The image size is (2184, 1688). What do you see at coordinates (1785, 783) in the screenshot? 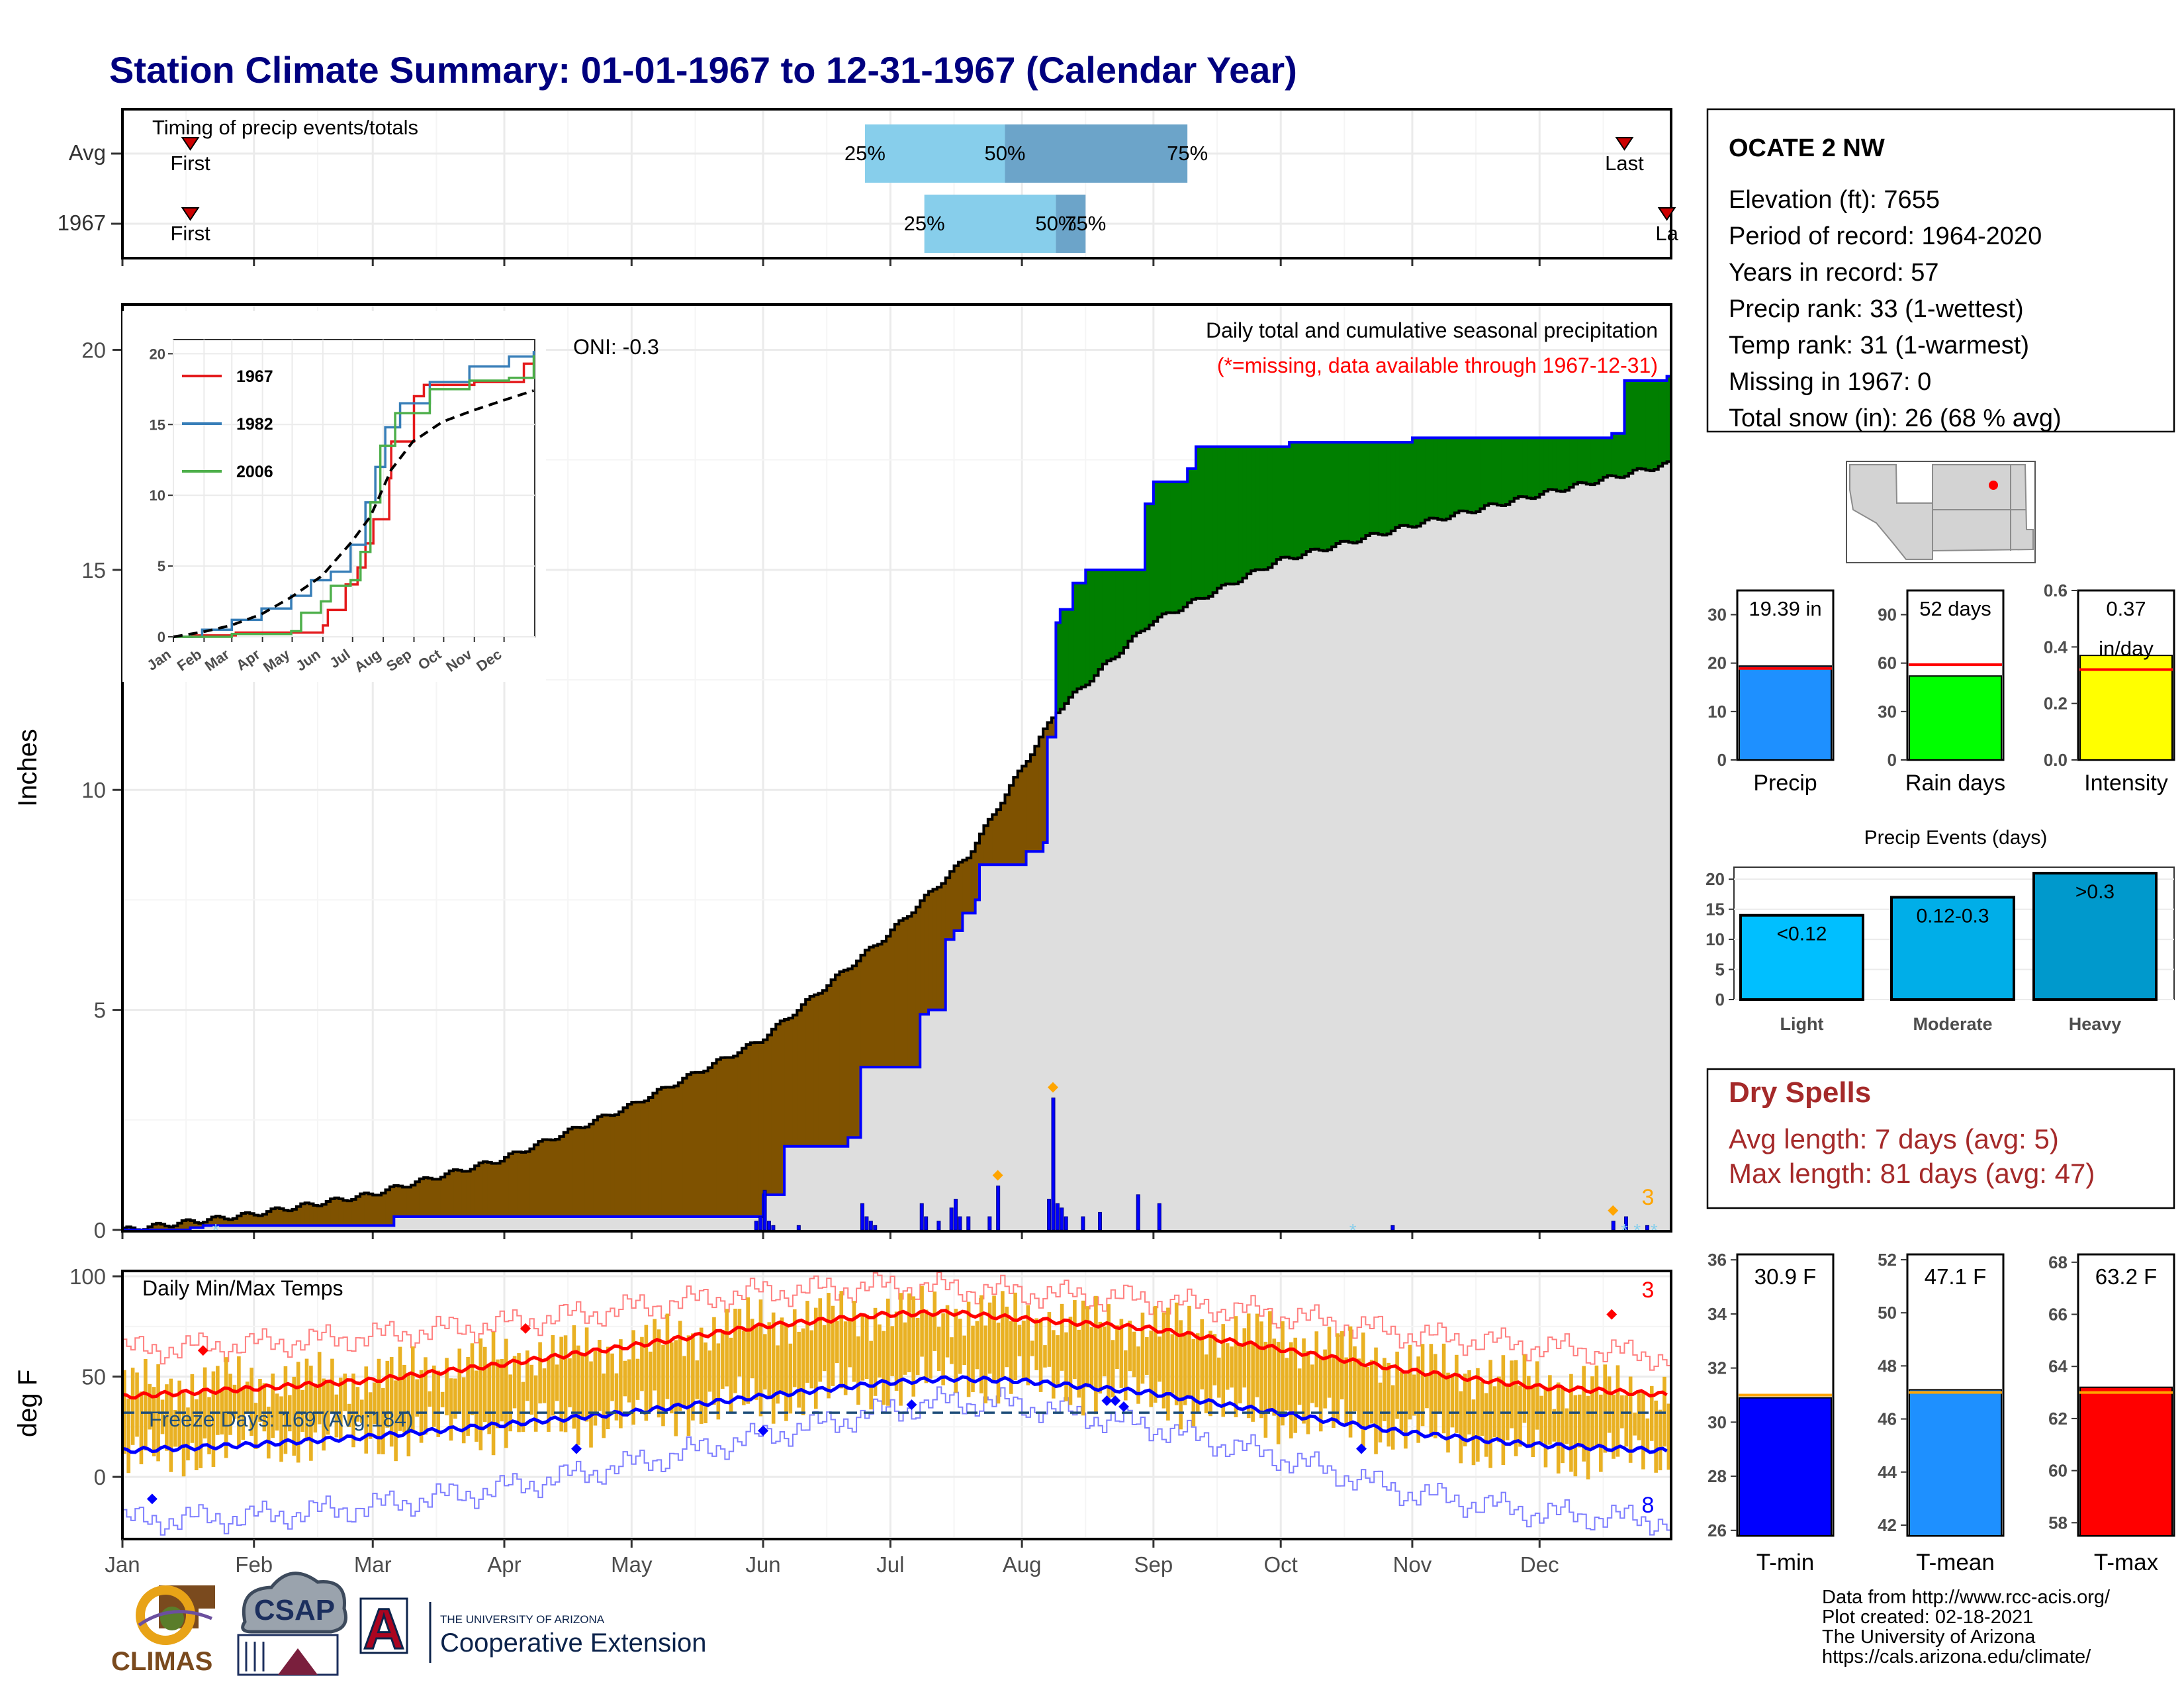
I see `summary-bar-label: Precip` at bounding box center [1785, 783].